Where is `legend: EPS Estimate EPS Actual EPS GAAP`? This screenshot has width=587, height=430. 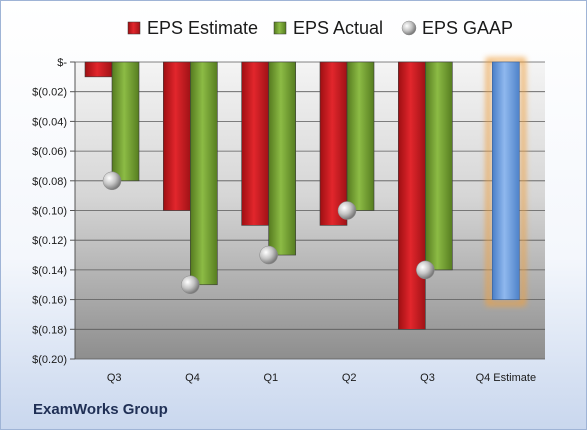 legend: EPS Estimate EPS Actual EPS GAAP is located at coordinates (320, 28).